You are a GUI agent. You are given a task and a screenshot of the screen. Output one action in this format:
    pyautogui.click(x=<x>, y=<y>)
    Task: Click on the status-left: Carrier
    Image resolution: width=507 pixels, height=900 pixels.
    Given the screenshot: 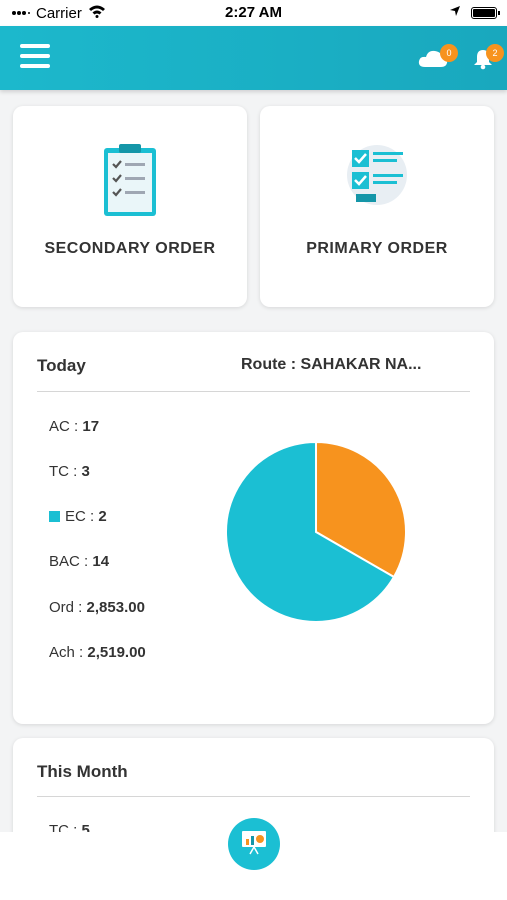 What is the action you would take?
    pyautogui.click(x=59, y=13)
    